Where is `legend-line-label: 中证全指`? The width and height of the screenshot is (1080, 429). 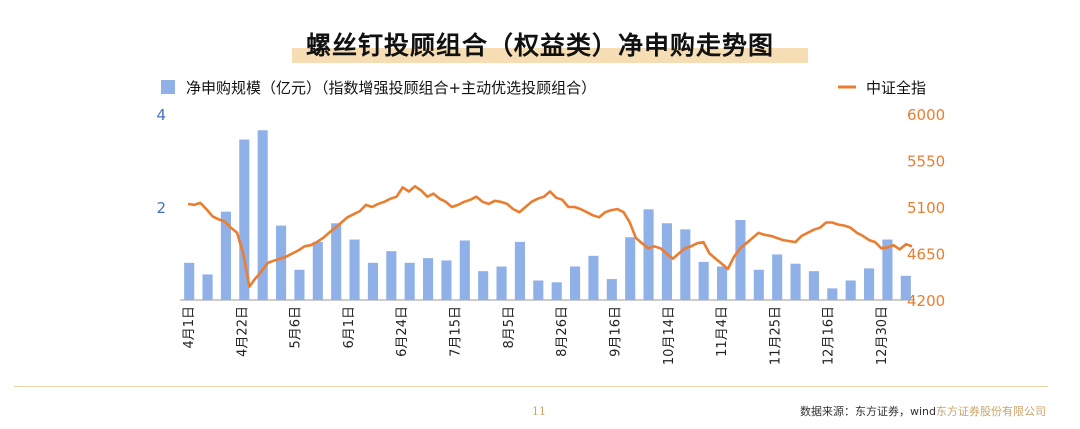
legend-line-label: 中证全指 is located at coordinates (896, 88).